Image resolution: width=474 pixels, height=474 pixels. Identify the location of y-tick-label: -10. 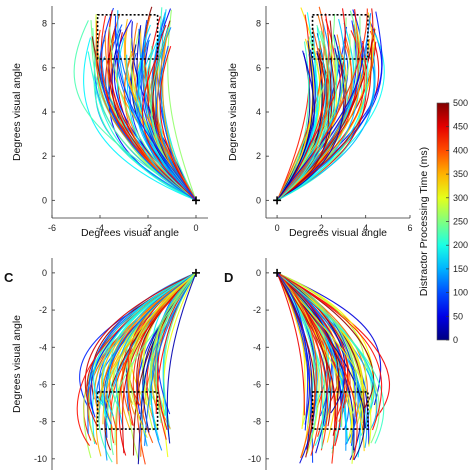
(40, 459).